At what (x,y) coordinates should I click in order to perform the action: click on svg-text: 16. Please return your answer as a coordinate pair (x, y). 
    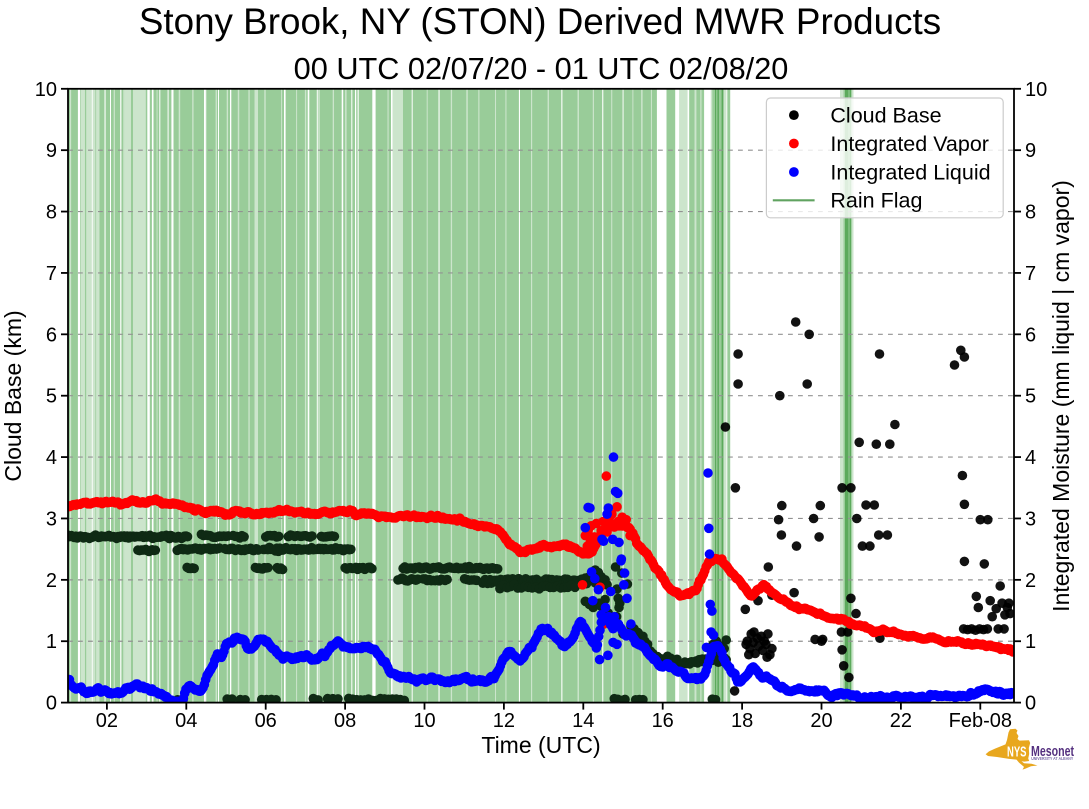
    Looking at the image, I should click on (663, 721).